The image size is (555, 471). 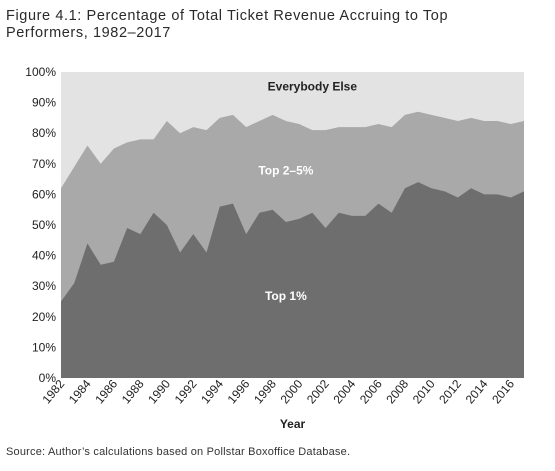 I want to click on band-label: Everybody Else, so click(x=313, y=86).